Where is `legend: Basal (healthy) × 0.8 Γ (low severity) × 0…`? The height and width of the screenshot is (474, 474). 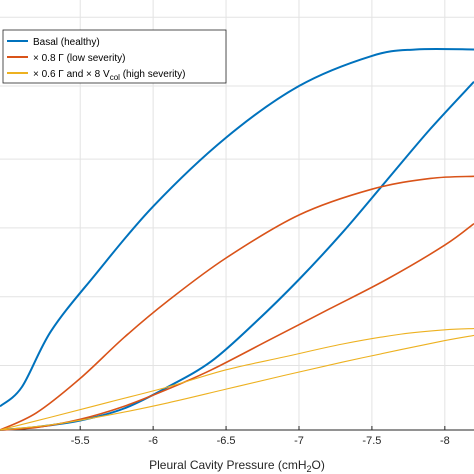 legend: Basal (healthy) × 0.8 Γ (low severity) × 0… is located at coordinates (114, 56).